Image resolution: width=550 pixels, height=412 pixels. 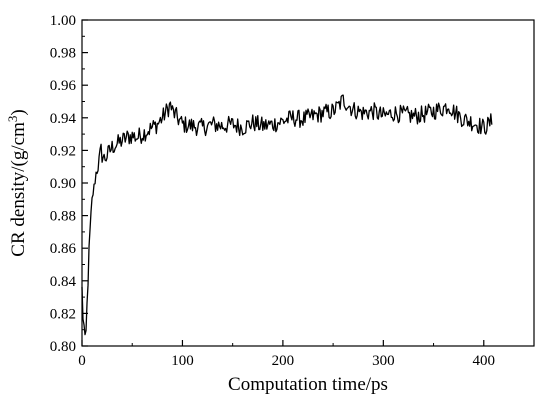 What do you see at coordinates (484, 361) in the screenshot?
I see `x-tick-label: 400` at bounding box center [484, 361].